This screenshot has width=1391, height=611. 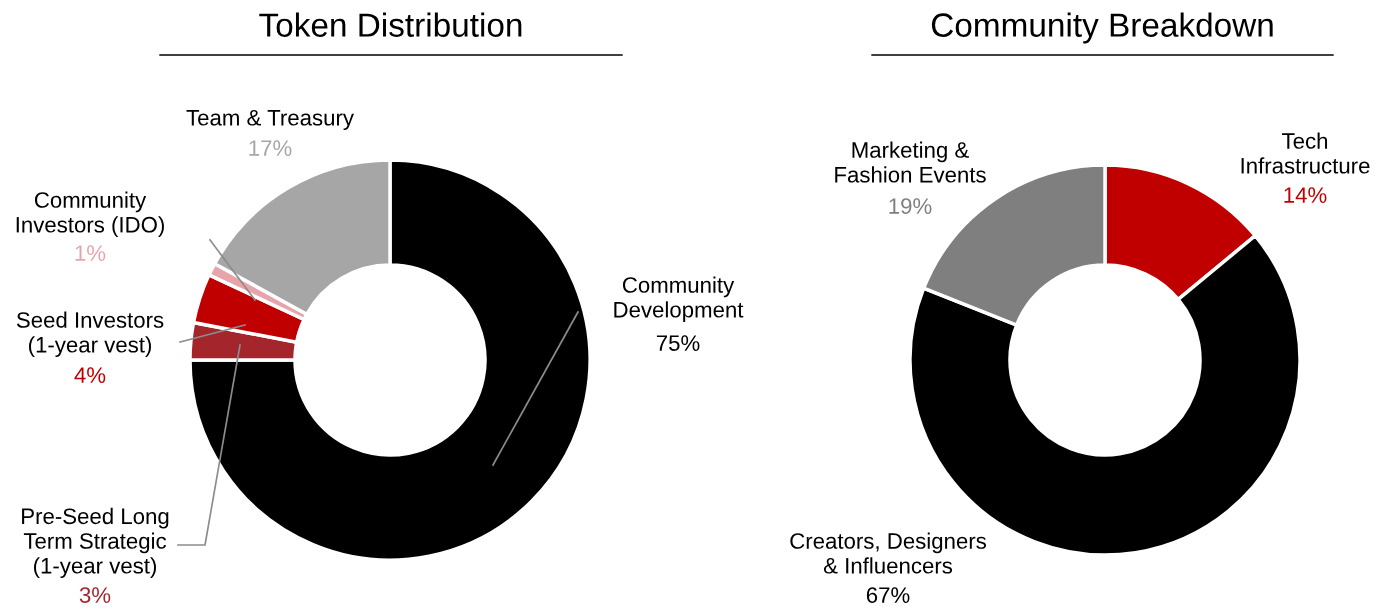 What do you see at coordinates (910, 162) in the screenshot?
I see `slice-label: Marketing & Fashion Events` at bounding box center [910, 162].